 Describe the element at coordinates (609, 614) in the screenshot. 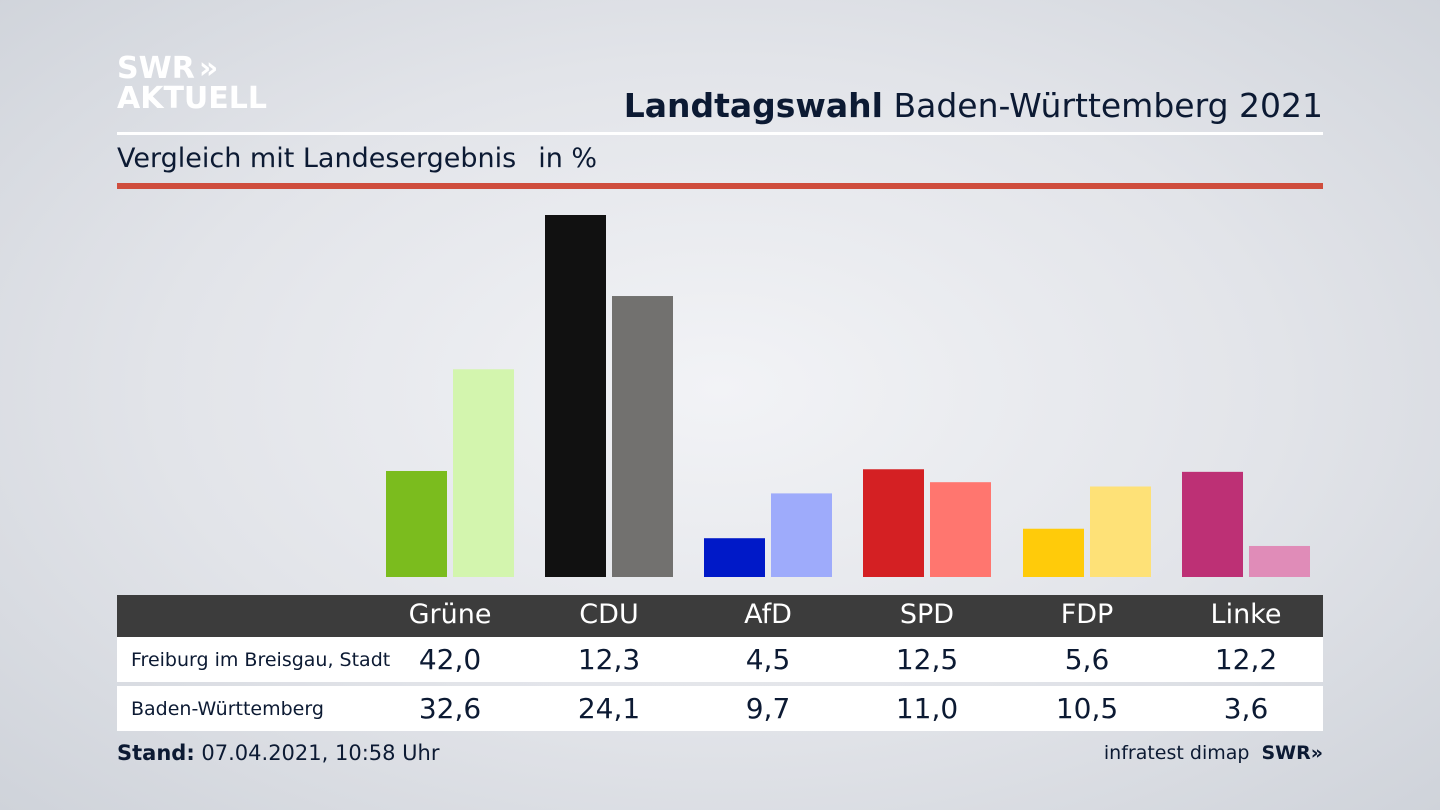

I see `category-label: CDU` at that location.